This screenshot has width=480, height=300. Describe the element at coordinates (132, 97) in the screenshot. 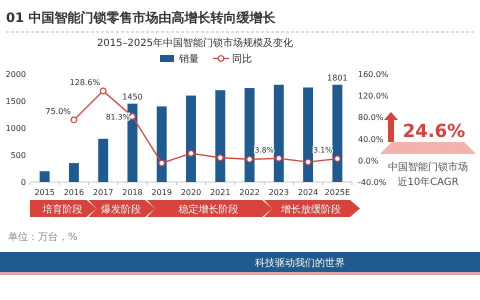

I see `data-label: 1450` at that location.